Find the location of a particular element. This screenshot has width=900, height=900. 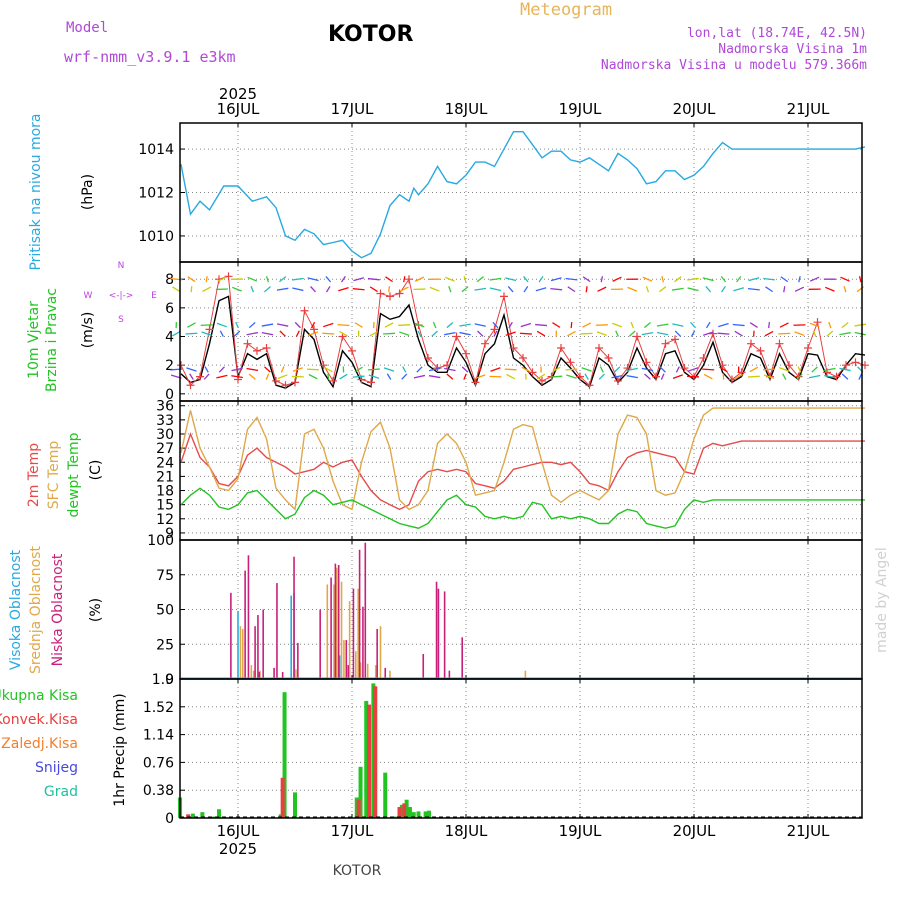

day-label-top: 21JUL is located at coordinates (808, 109).